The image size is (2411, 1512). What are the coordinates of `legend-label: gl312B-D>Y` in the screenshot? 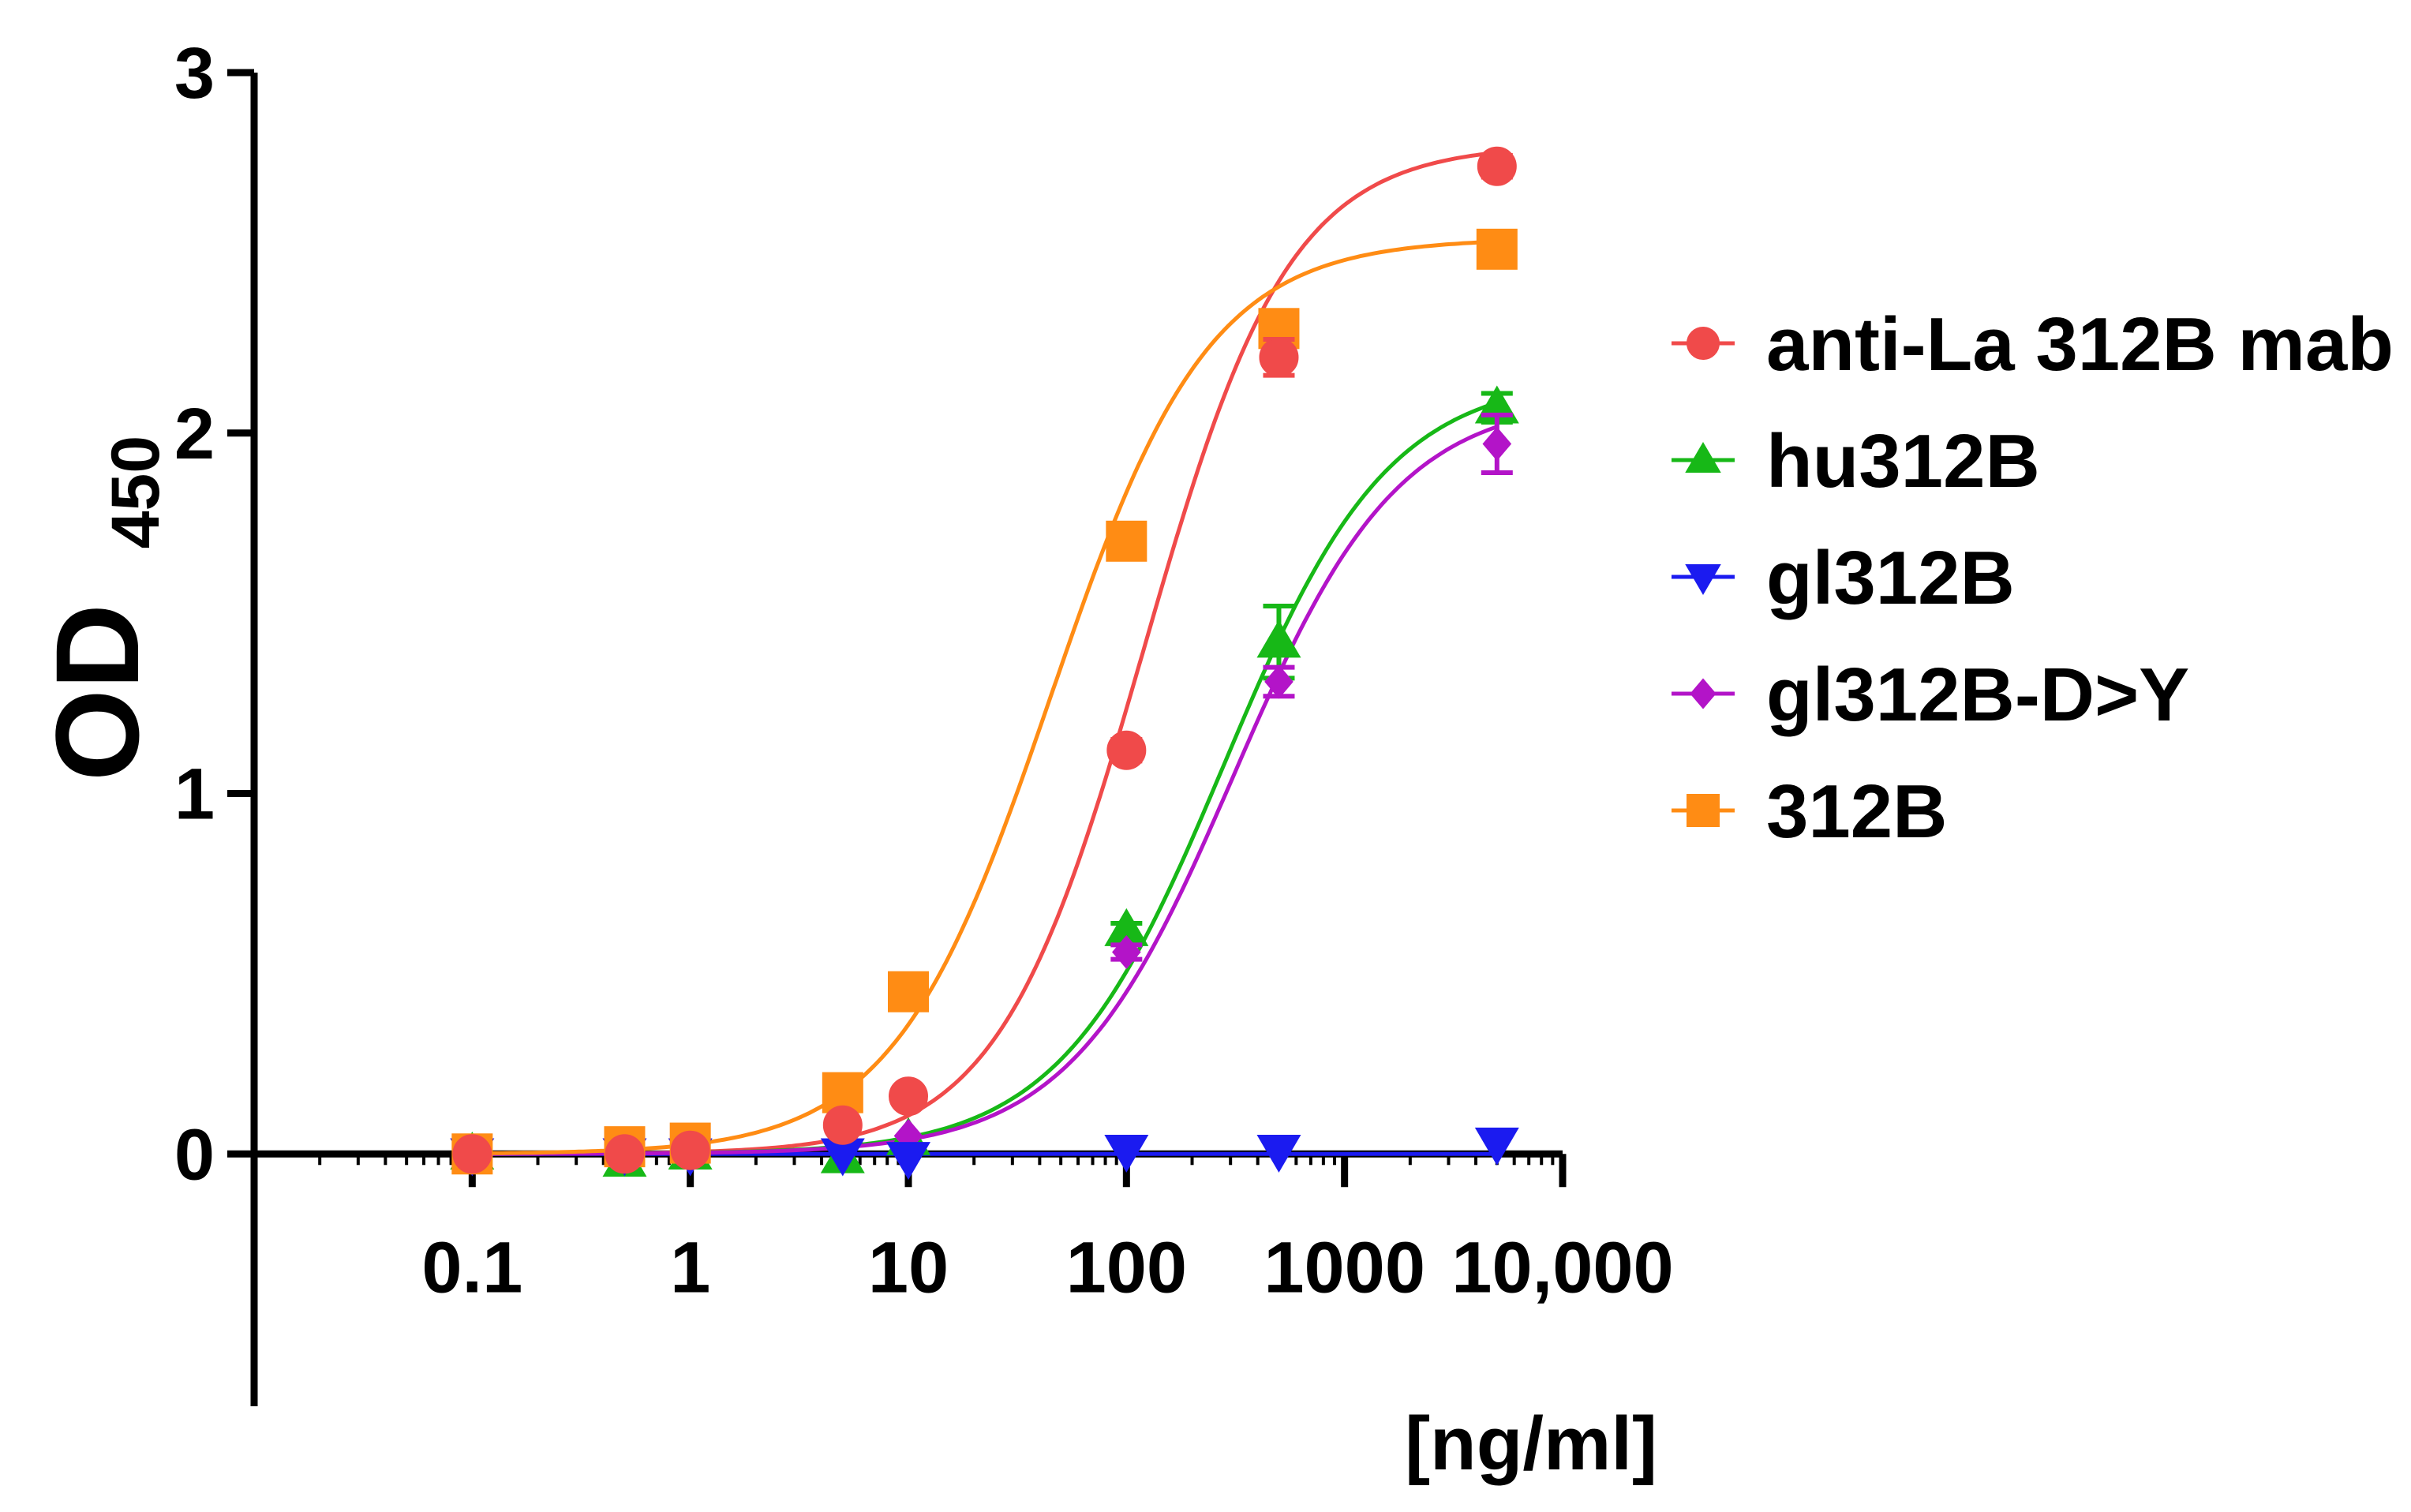 It's located at (1978, 695).